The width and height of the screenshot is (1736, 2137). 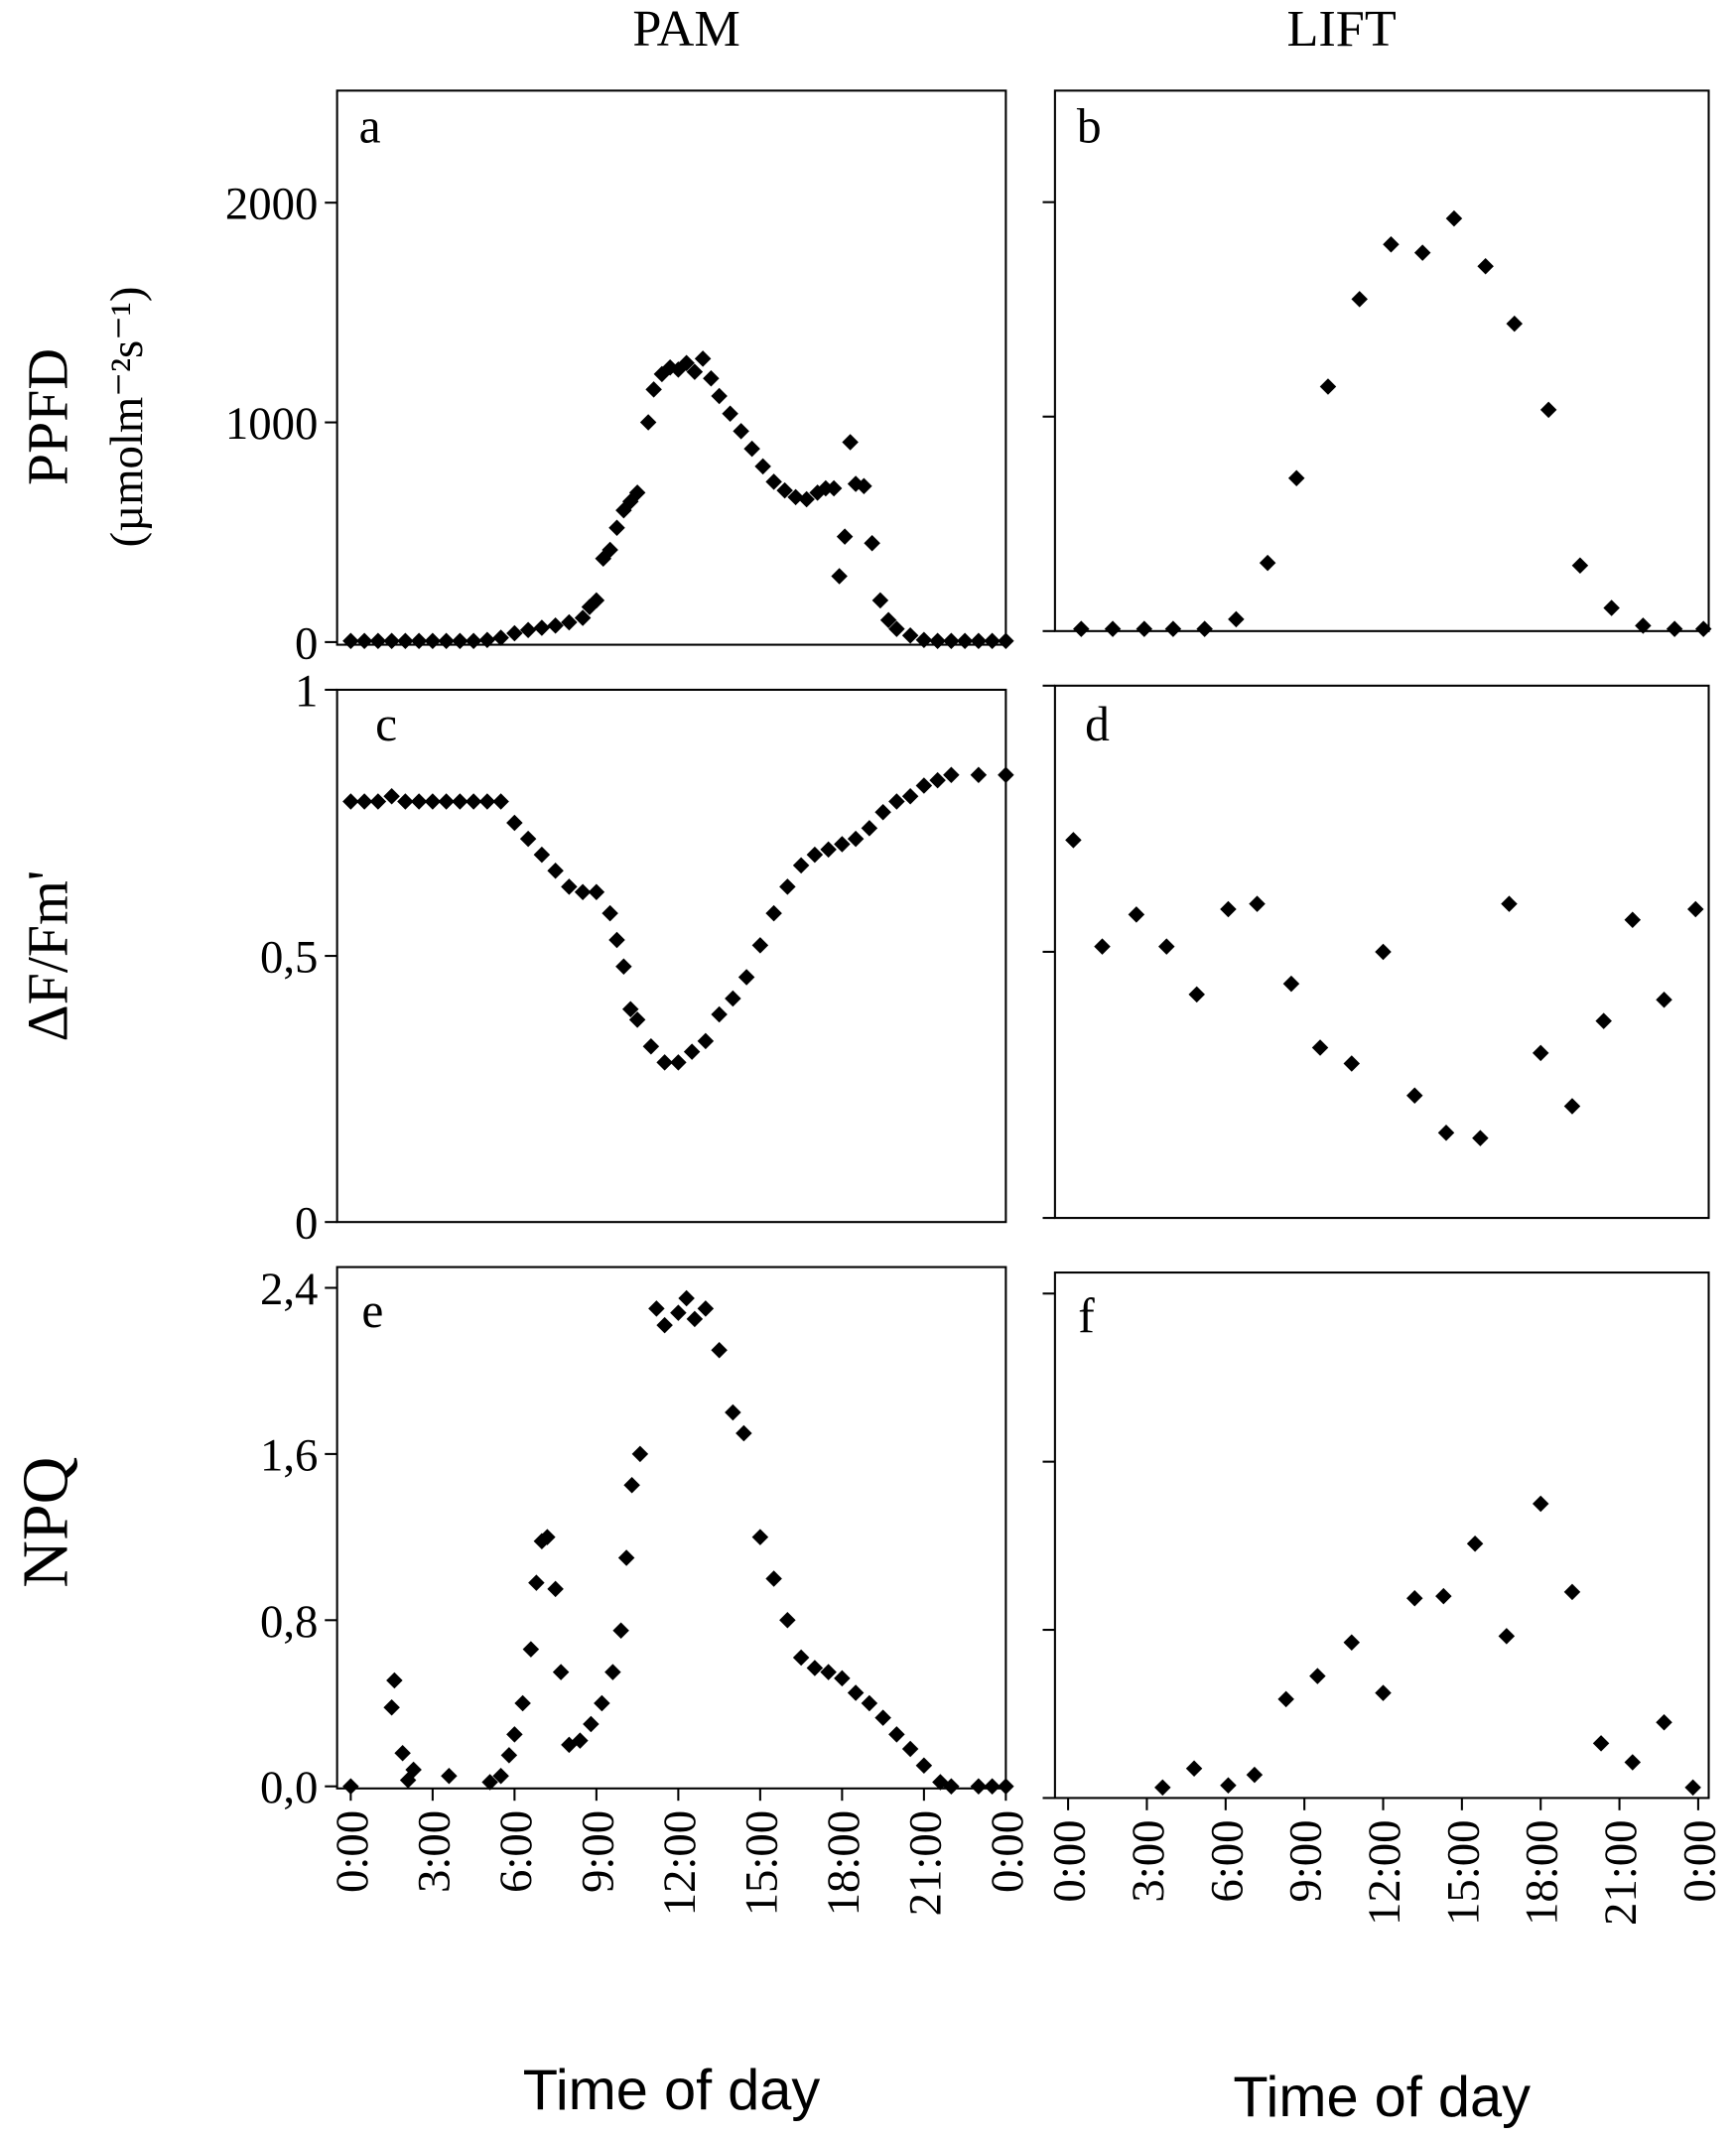 What do you see at coordinates (372, 1311) in the screenshot?
I see `panel-label: e` at bounding box center [372, 1311].